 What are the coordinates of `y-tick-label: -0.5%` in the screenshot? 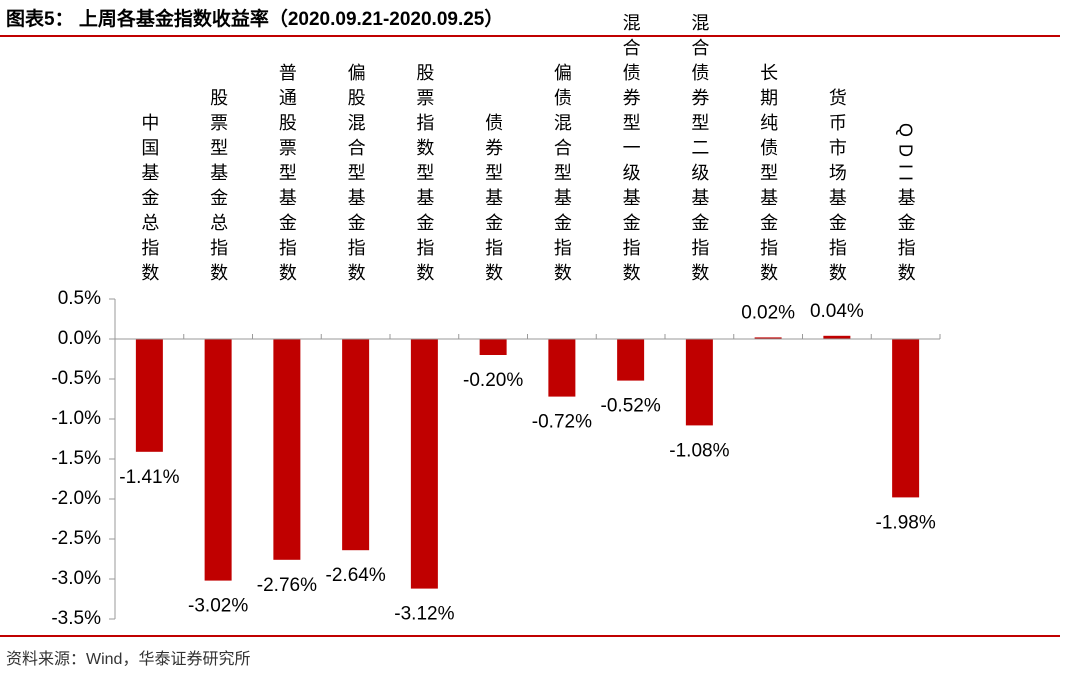 It's located at (76, 378).